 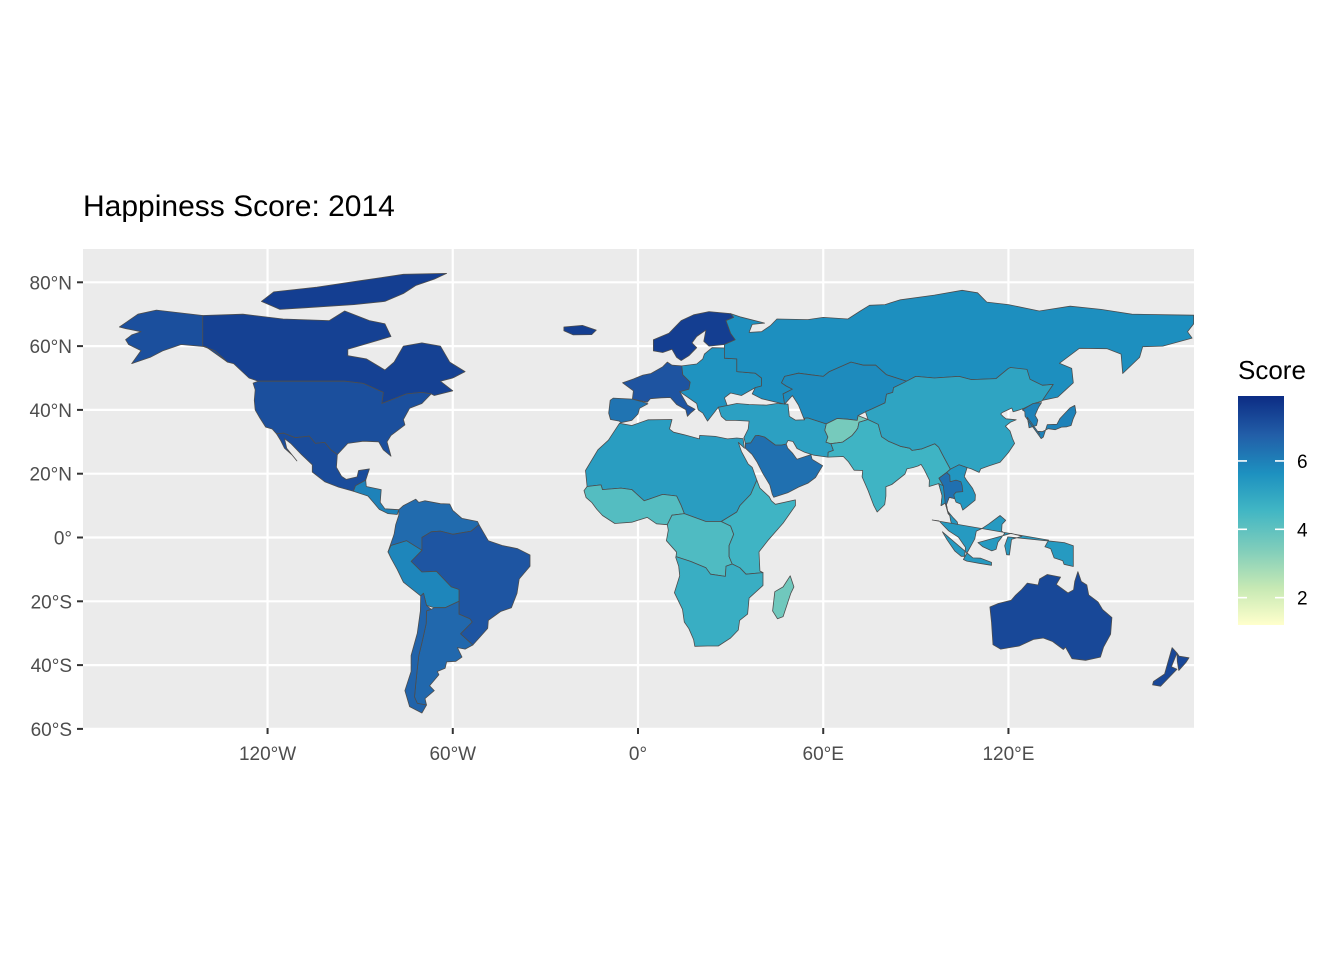 What do you see at coordinates (51, 347) in the screenshot?
I see `y-tick-label: 60°N` at bounding box center [51, 347].